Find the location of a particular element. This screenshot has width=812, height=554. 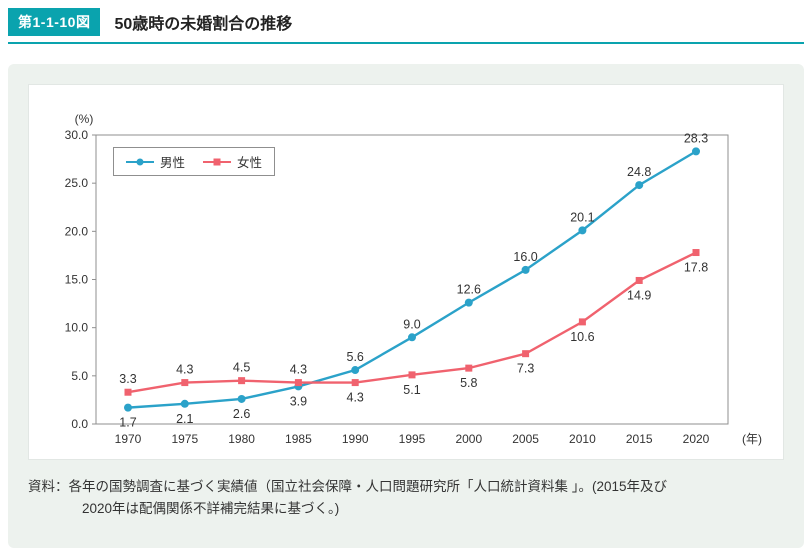

female-line-marker-icon is located at coordinates (217, 162).